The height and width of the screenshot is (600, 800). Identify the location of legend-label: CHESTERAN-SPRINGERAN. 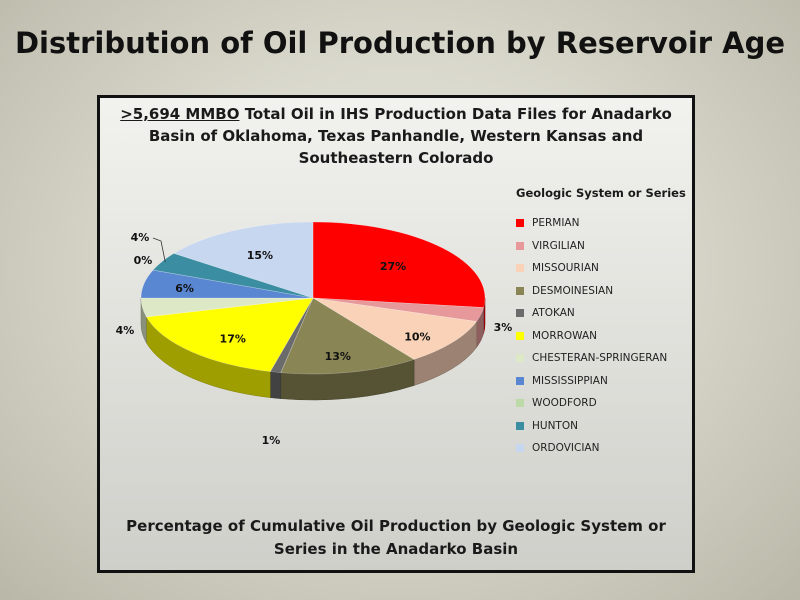
(600, 358).